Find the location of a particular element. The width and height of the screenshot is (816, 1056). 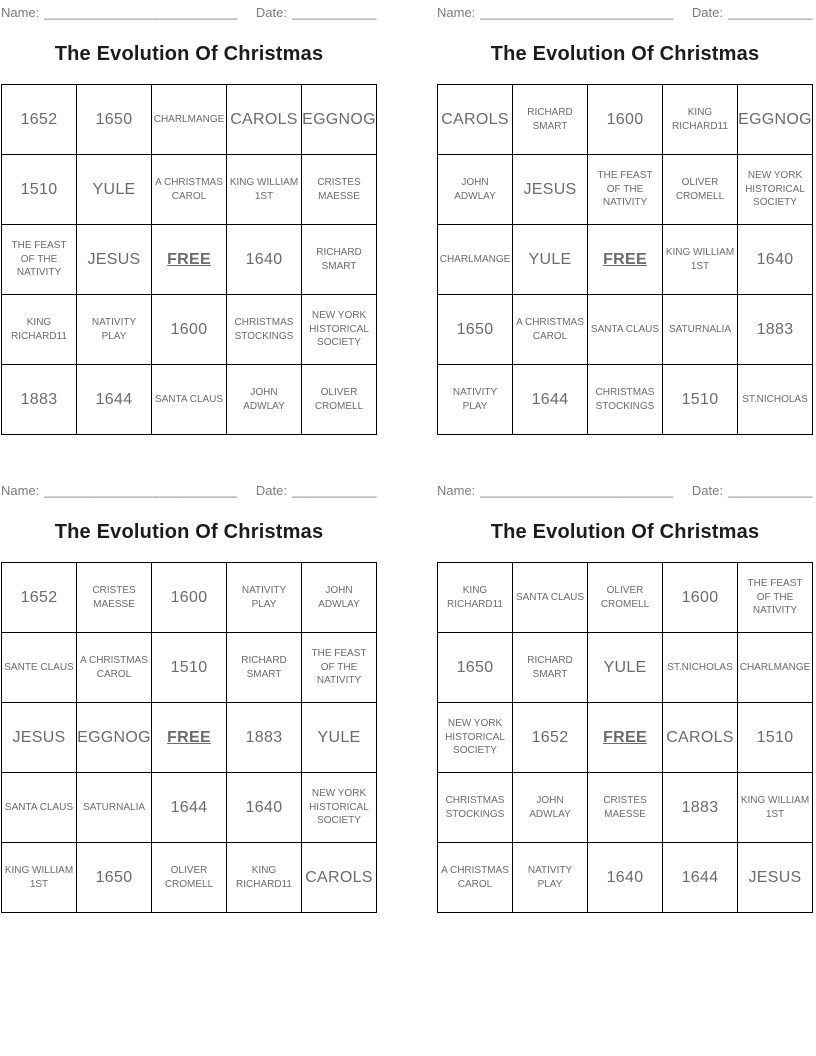

date-field: Date: ___________ is located at coordinates (316, 12).